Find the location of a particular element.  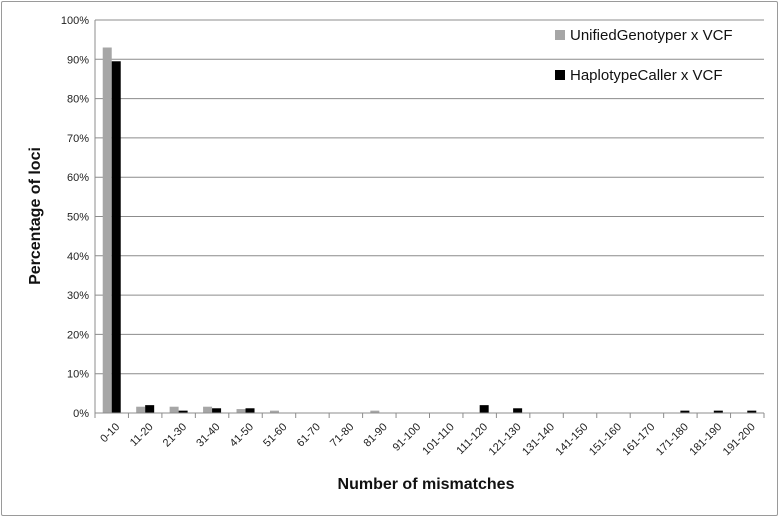

y-tick-label: 80% is located at coordinates (78, 100).